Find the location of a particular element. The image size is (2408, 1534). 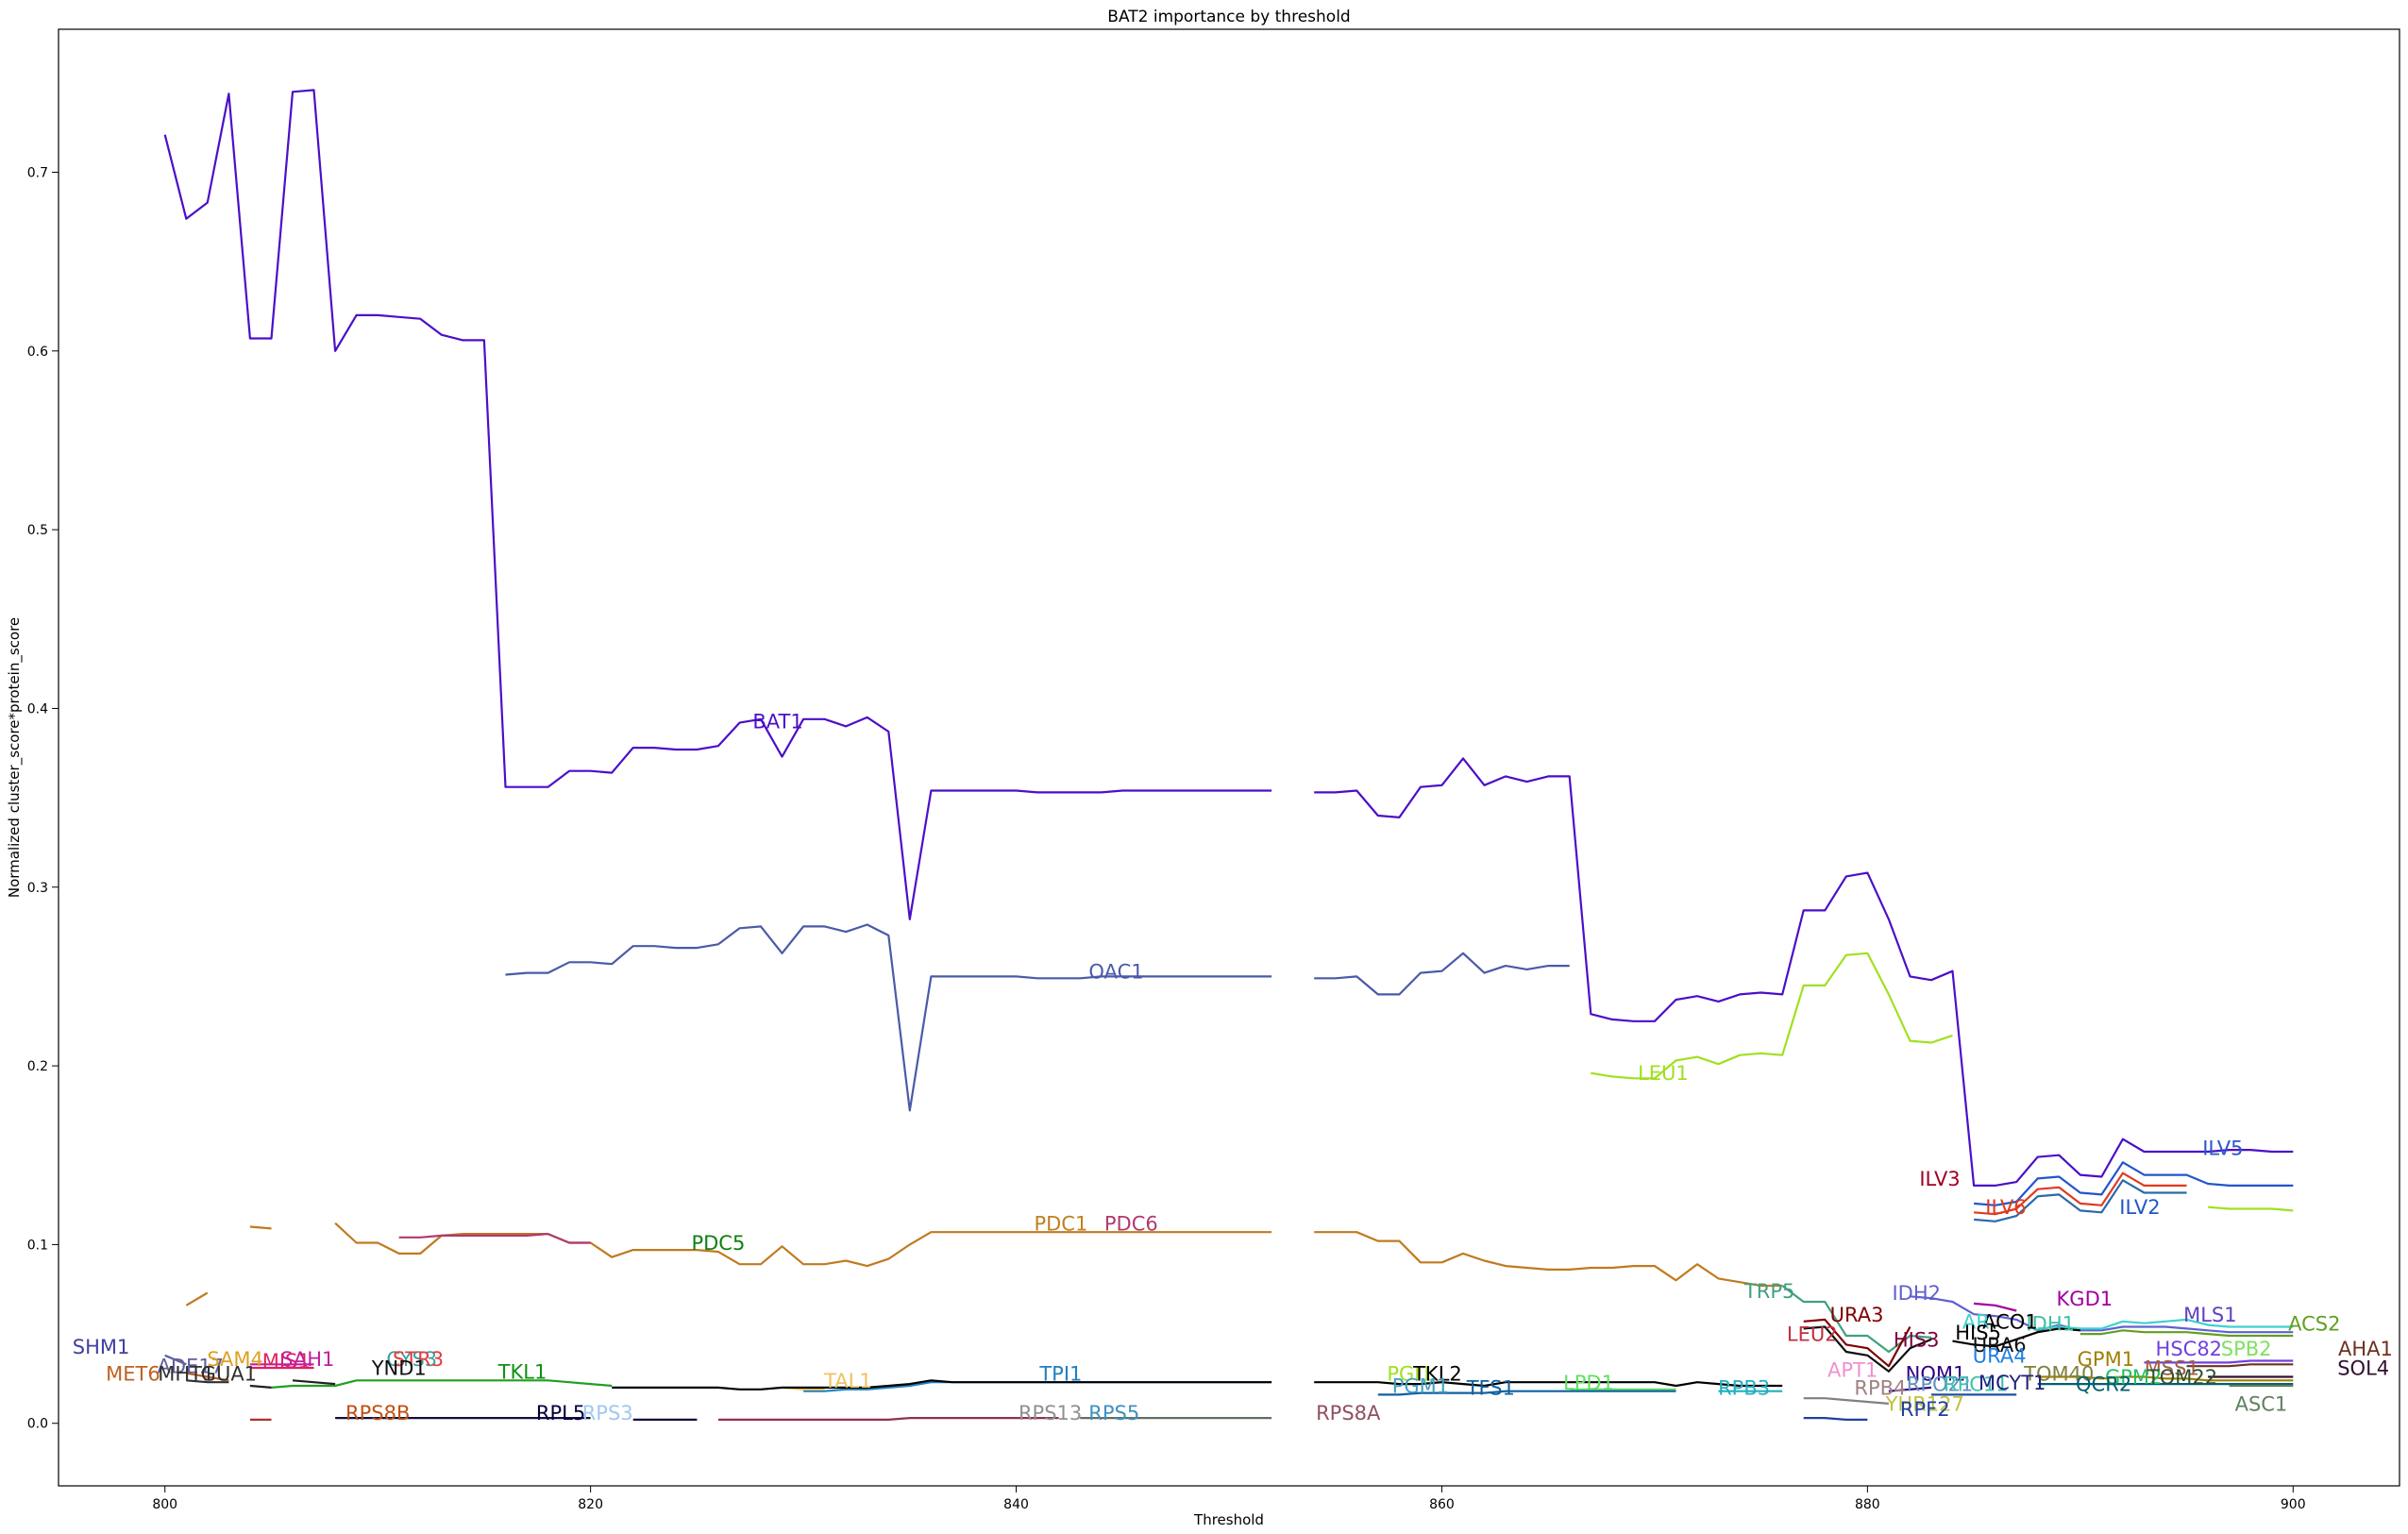

series-line-ade17 is located at coordinates (175, 1360).